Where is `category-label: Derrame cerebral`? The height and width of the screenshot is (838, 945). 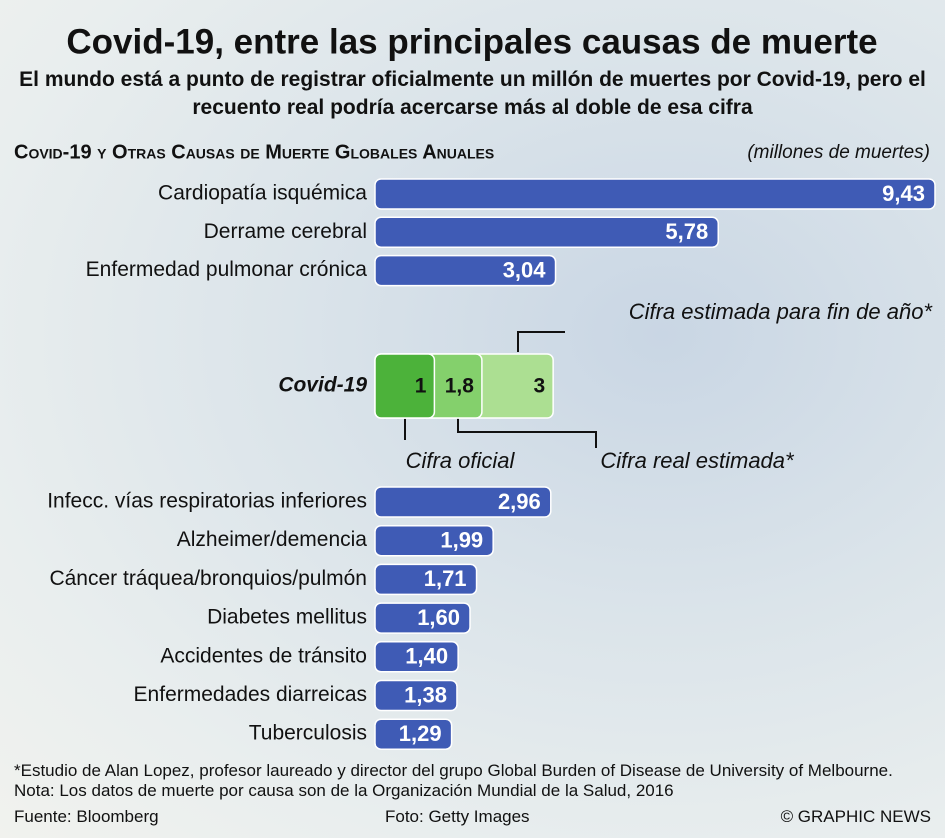
category-label: Derrame cerebral is located at coordinates (285, 231).